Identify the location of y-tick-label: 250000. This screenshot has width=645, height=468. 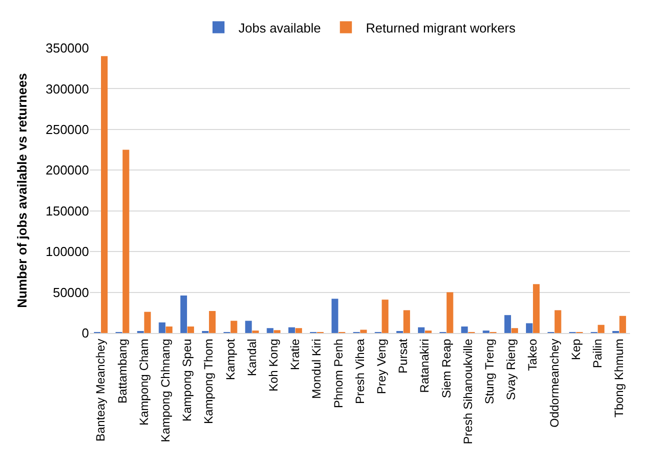
(67, 129).